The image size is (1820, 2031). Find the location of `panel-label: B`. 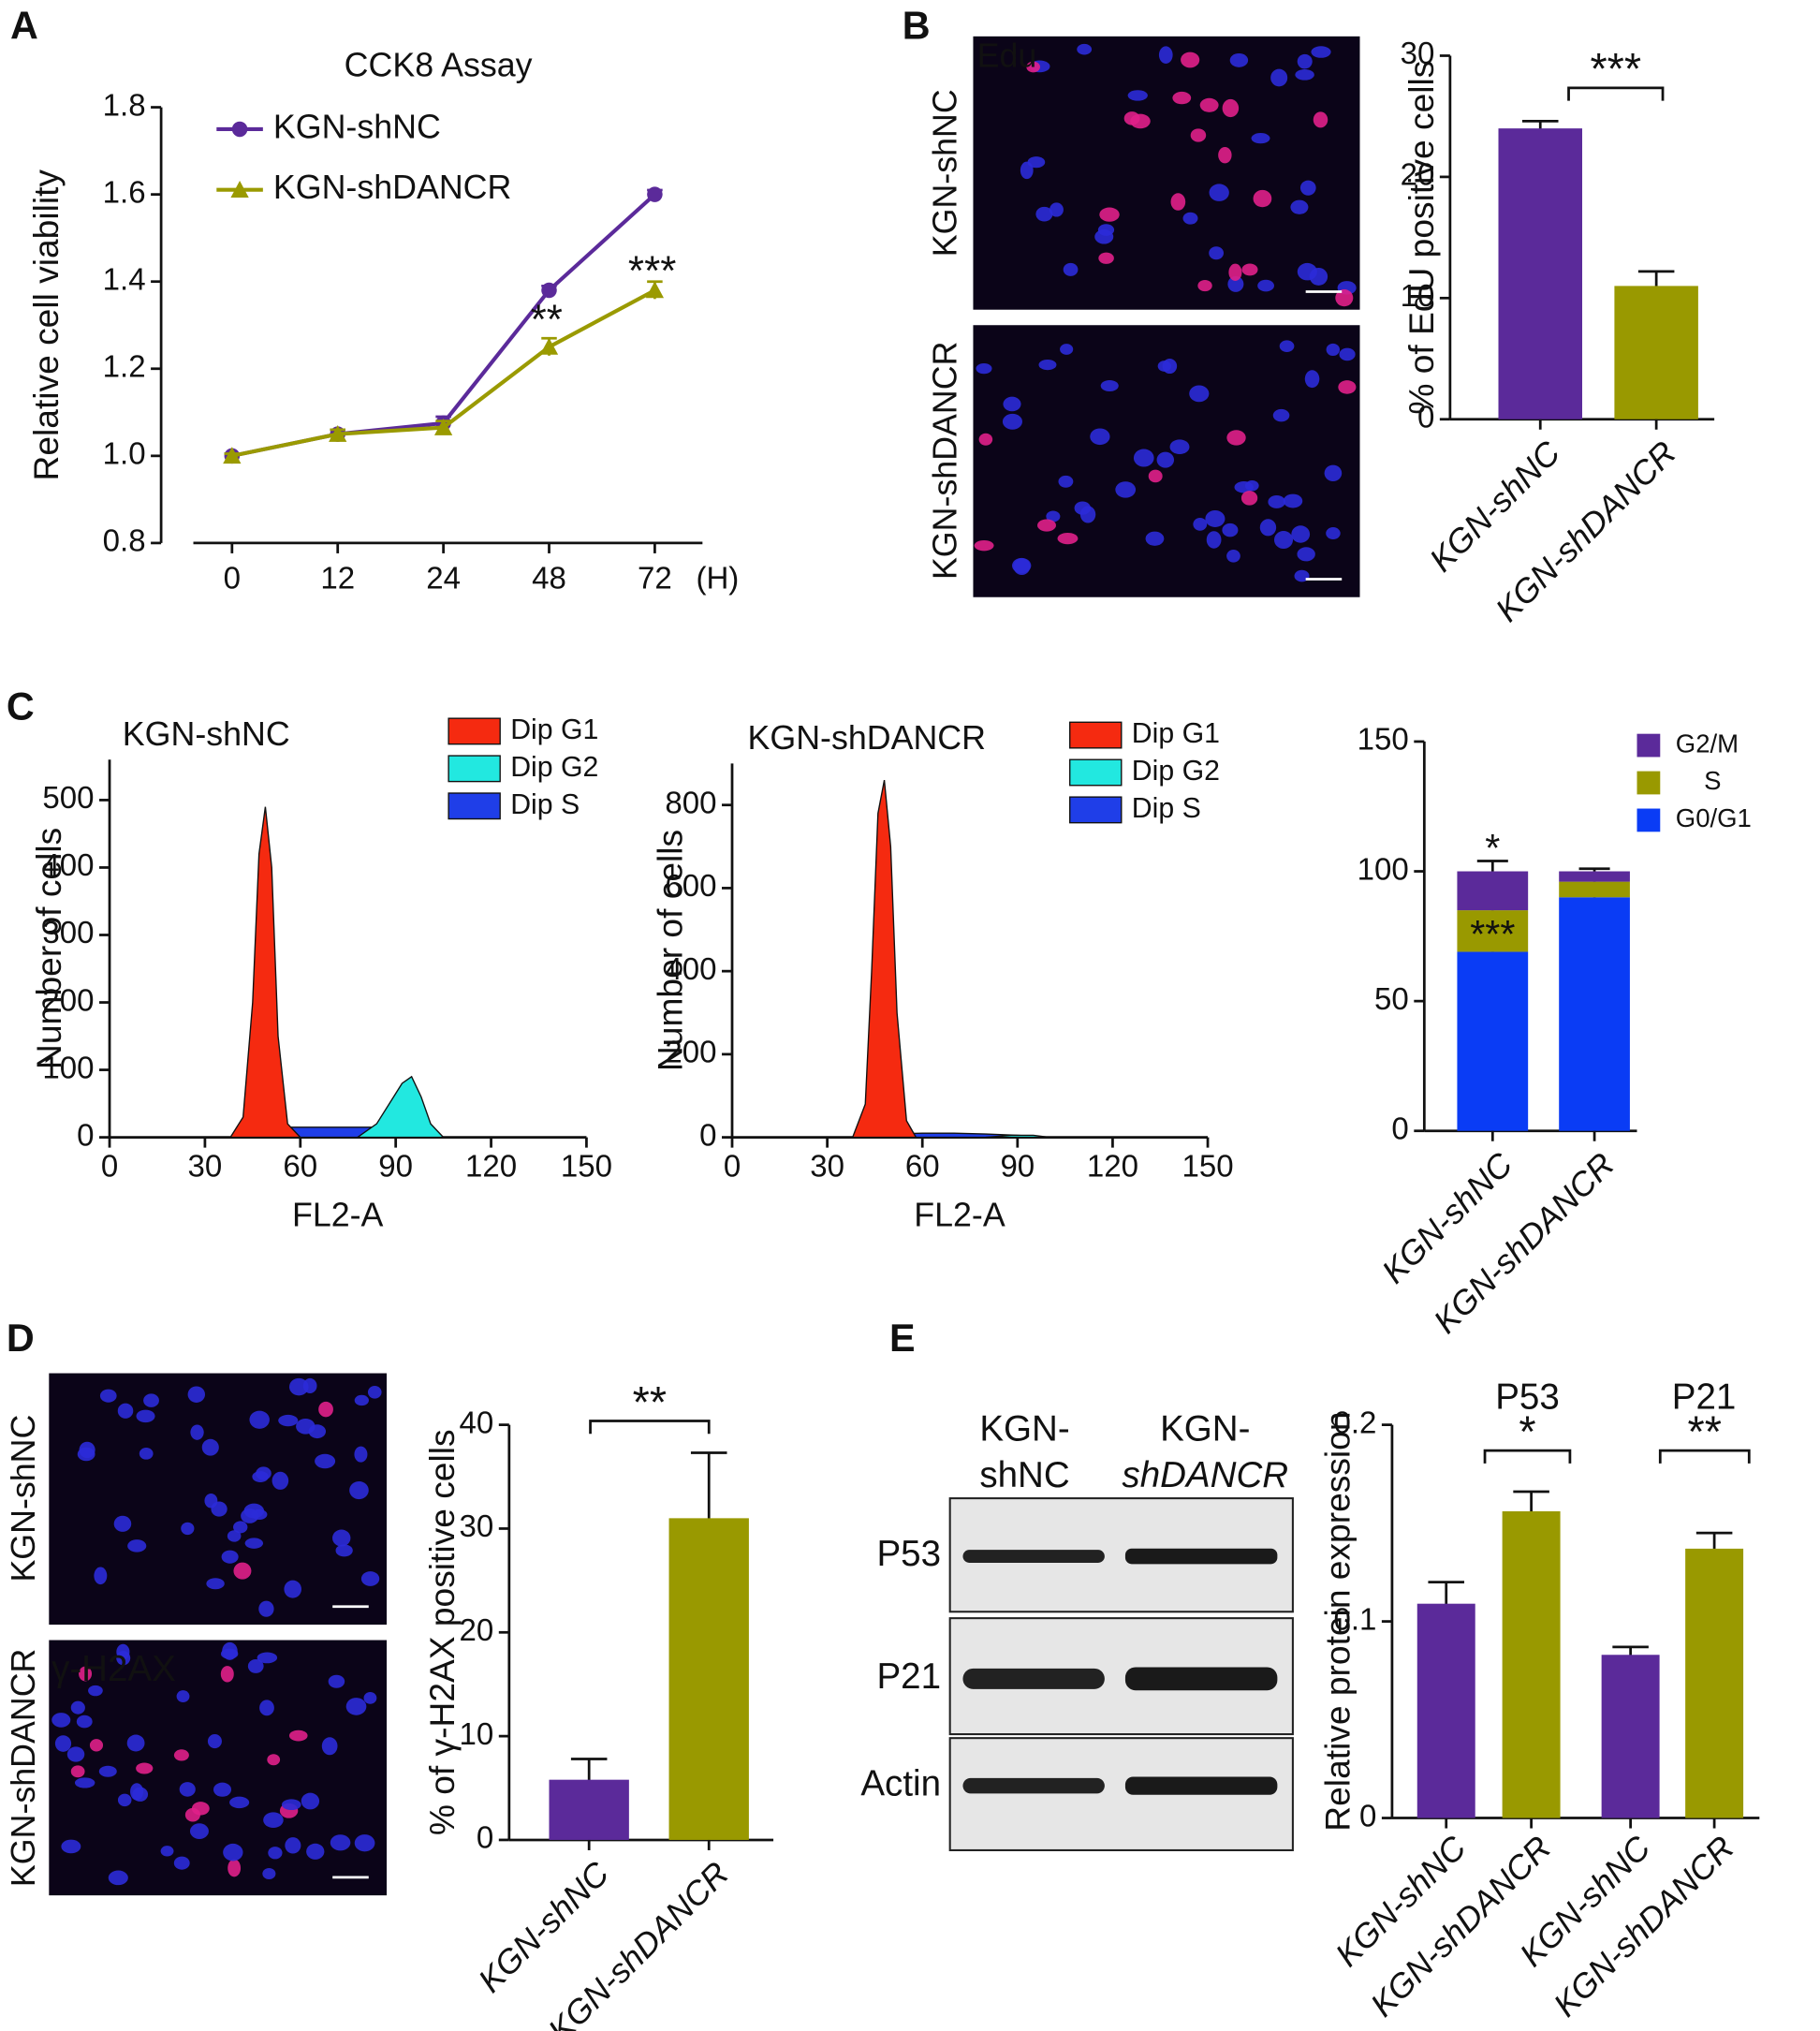

panel-label: B is located at coordinates (917, 25).